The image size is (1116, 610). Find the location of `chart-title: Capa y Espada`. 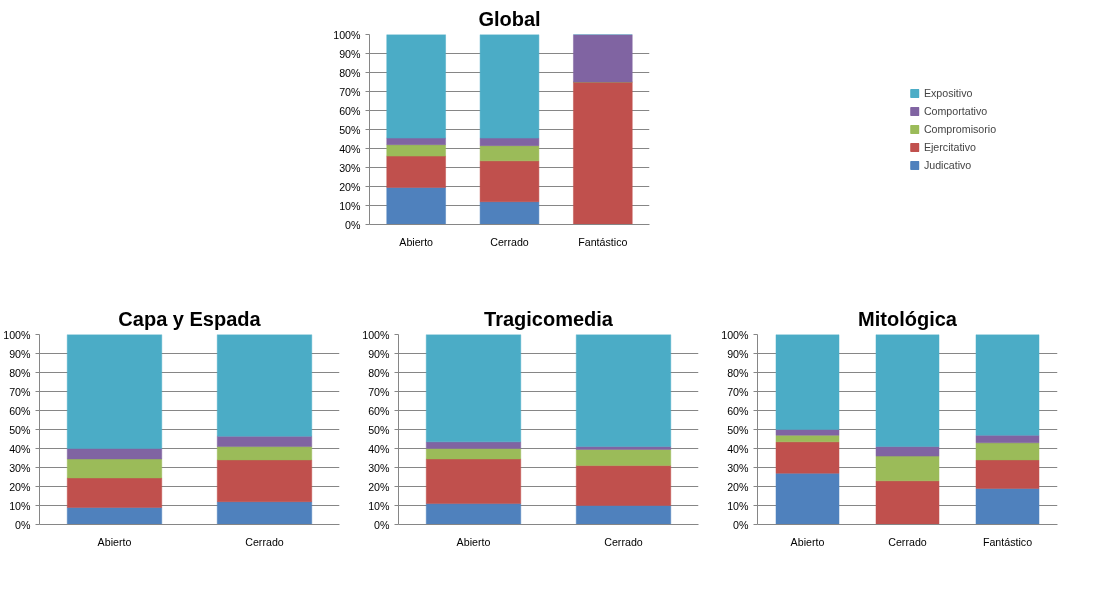

chart-title: Capa y Espada is located at coordinates (190, 318).